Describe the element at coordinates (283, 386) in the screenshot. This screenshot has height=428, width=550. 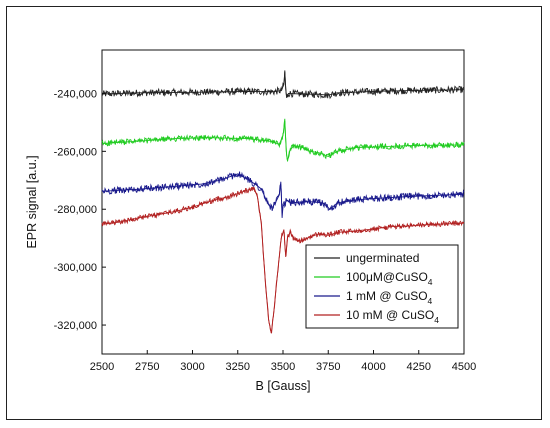
I see `x-axis-title: B [Gauss]` at that location.